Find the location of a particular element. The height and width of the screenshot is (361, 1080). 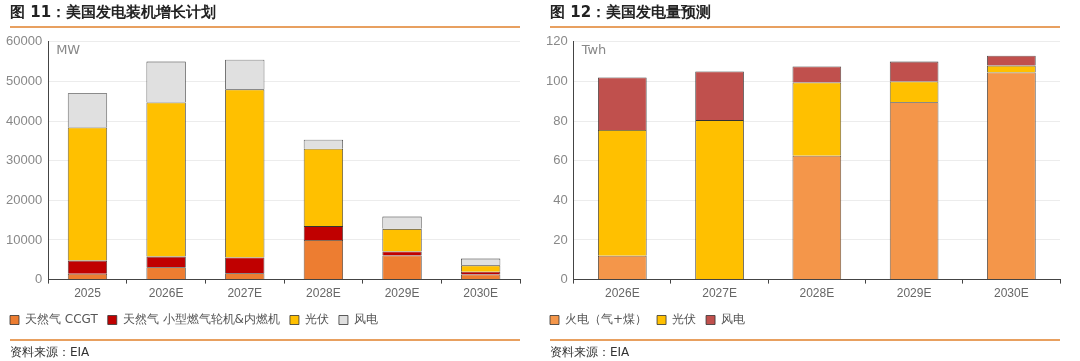

y-tick-label: 40000 is located at coordinates (24, 120).